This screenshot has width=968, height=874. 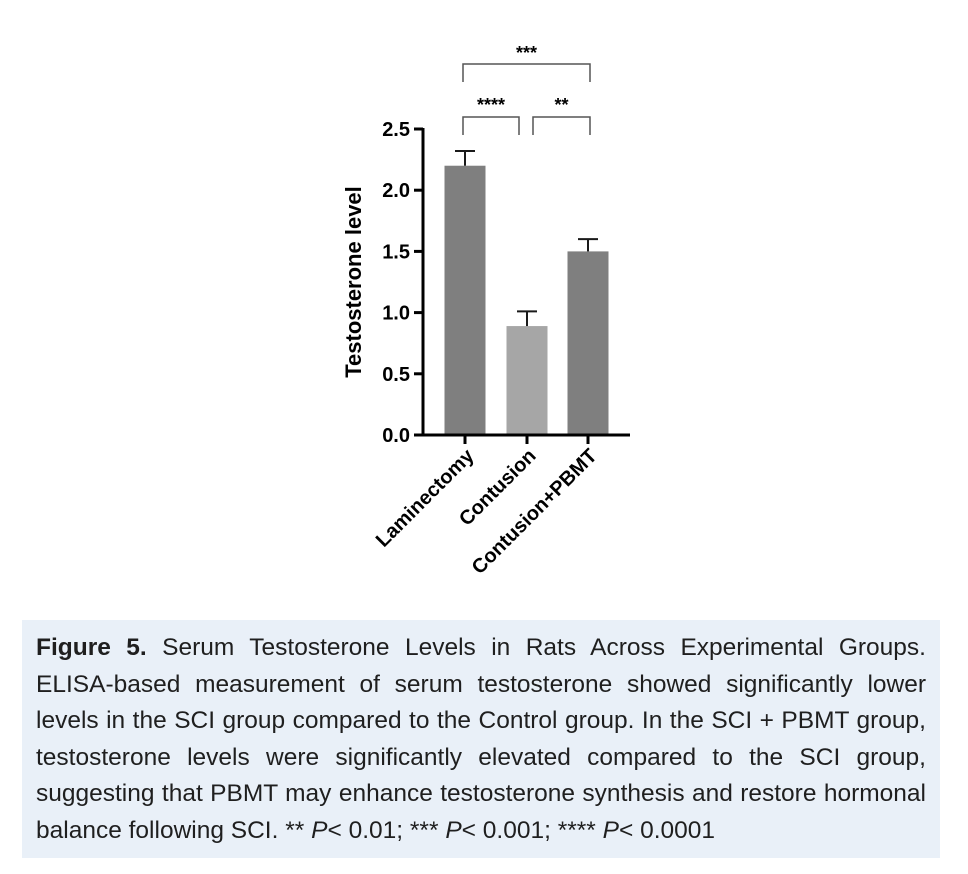 What do you see at coordinates (396, 252) in the screenshot?
I see `y-tick-label: 1.5` at bounding box center [396, 252].